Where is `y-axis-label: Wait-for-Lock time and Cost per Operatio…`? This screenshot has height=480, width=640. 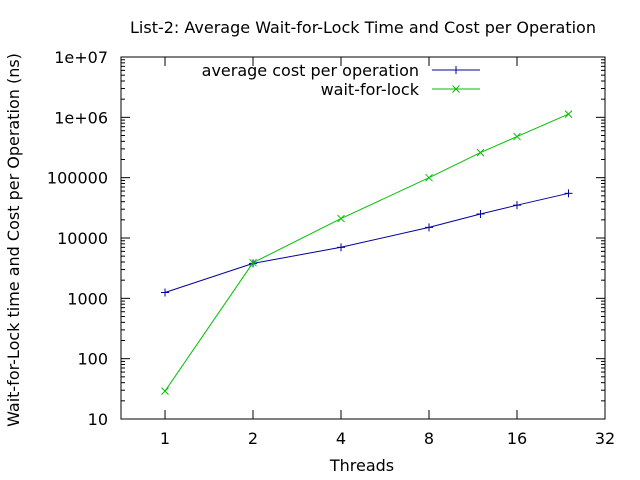 y-axis-label: Wait-for-Lock time and Cost per Operatio… is located at coordinates (13, 240).